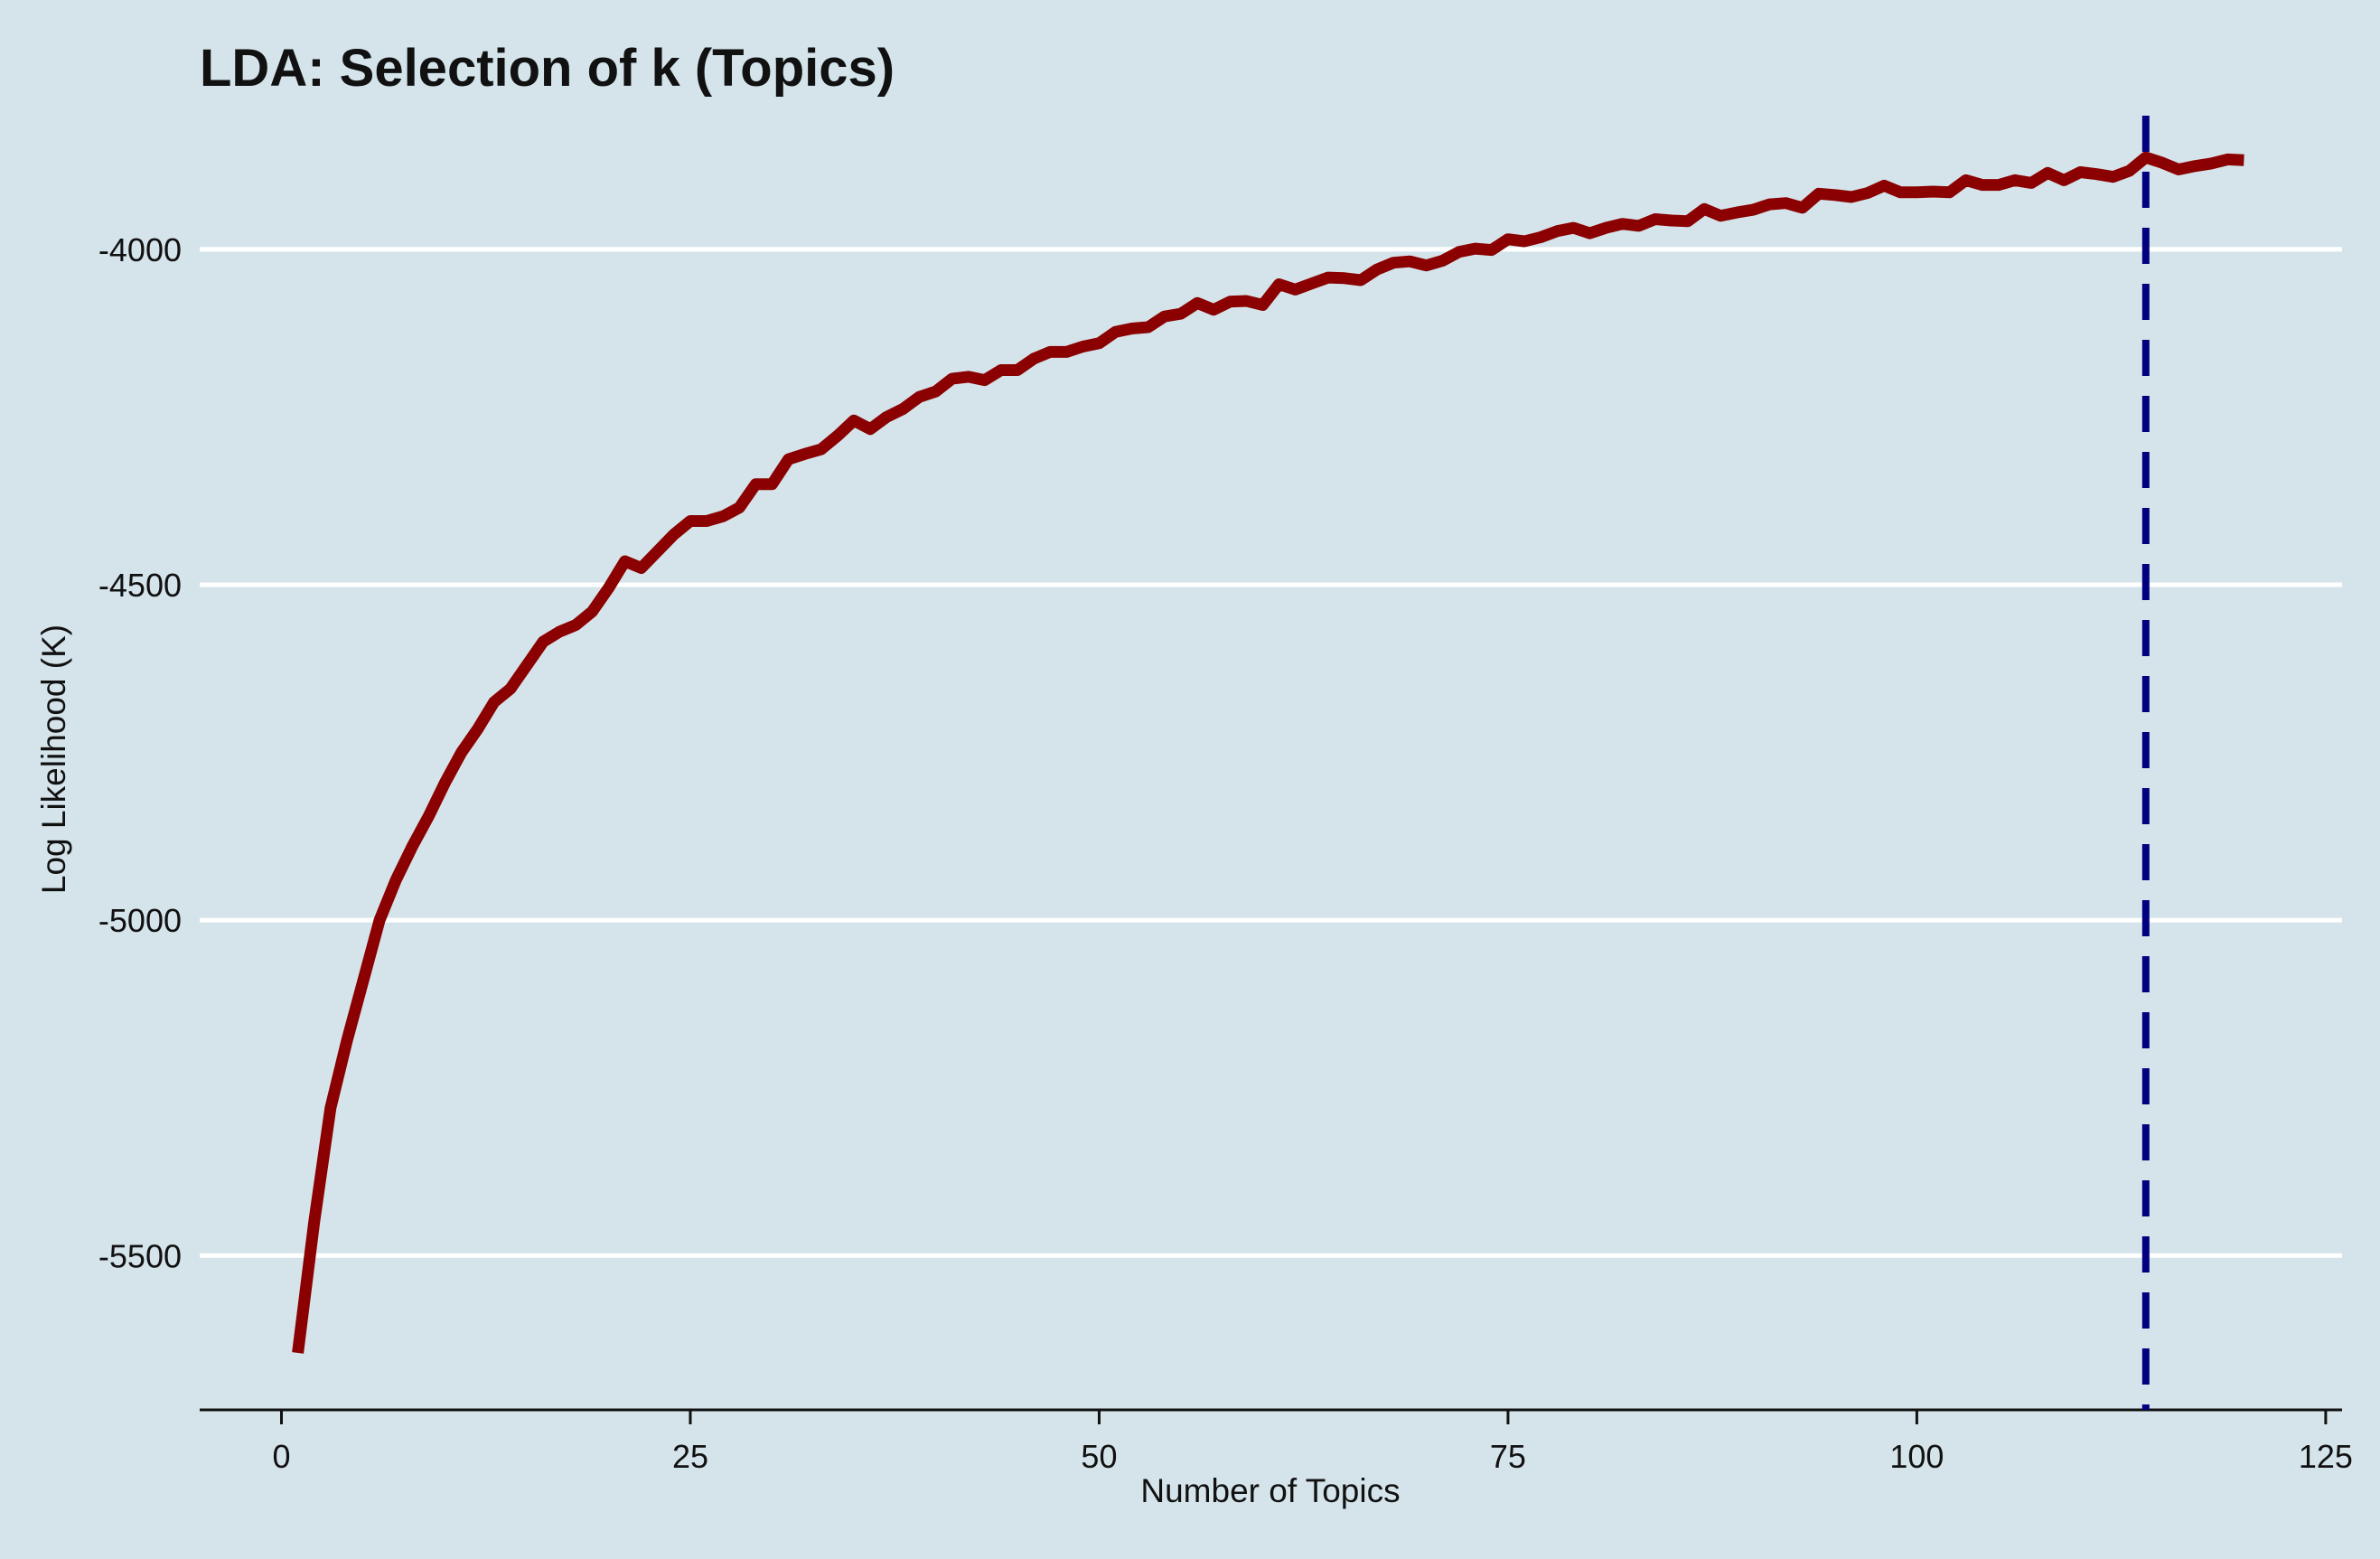  What do you see at coordinates (140, 753) in the screenshot?
I see `y-axis: -4000 -4500 -5000 -5500` at bounding box center [140, 753].